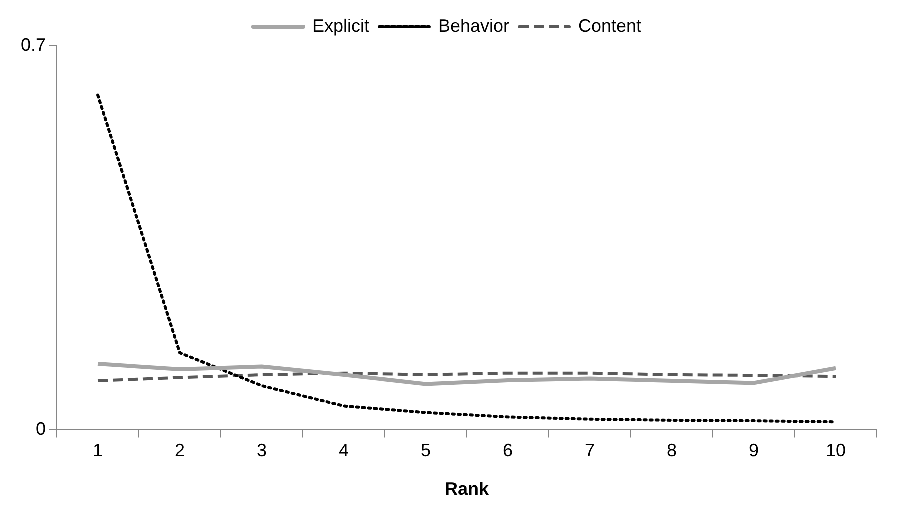 This screenshot has height=518, width=905. What do you see at coordinates (672, 450) in the screenshot?
I see `x-tick-label: 8` at bounding box center [672, 450].